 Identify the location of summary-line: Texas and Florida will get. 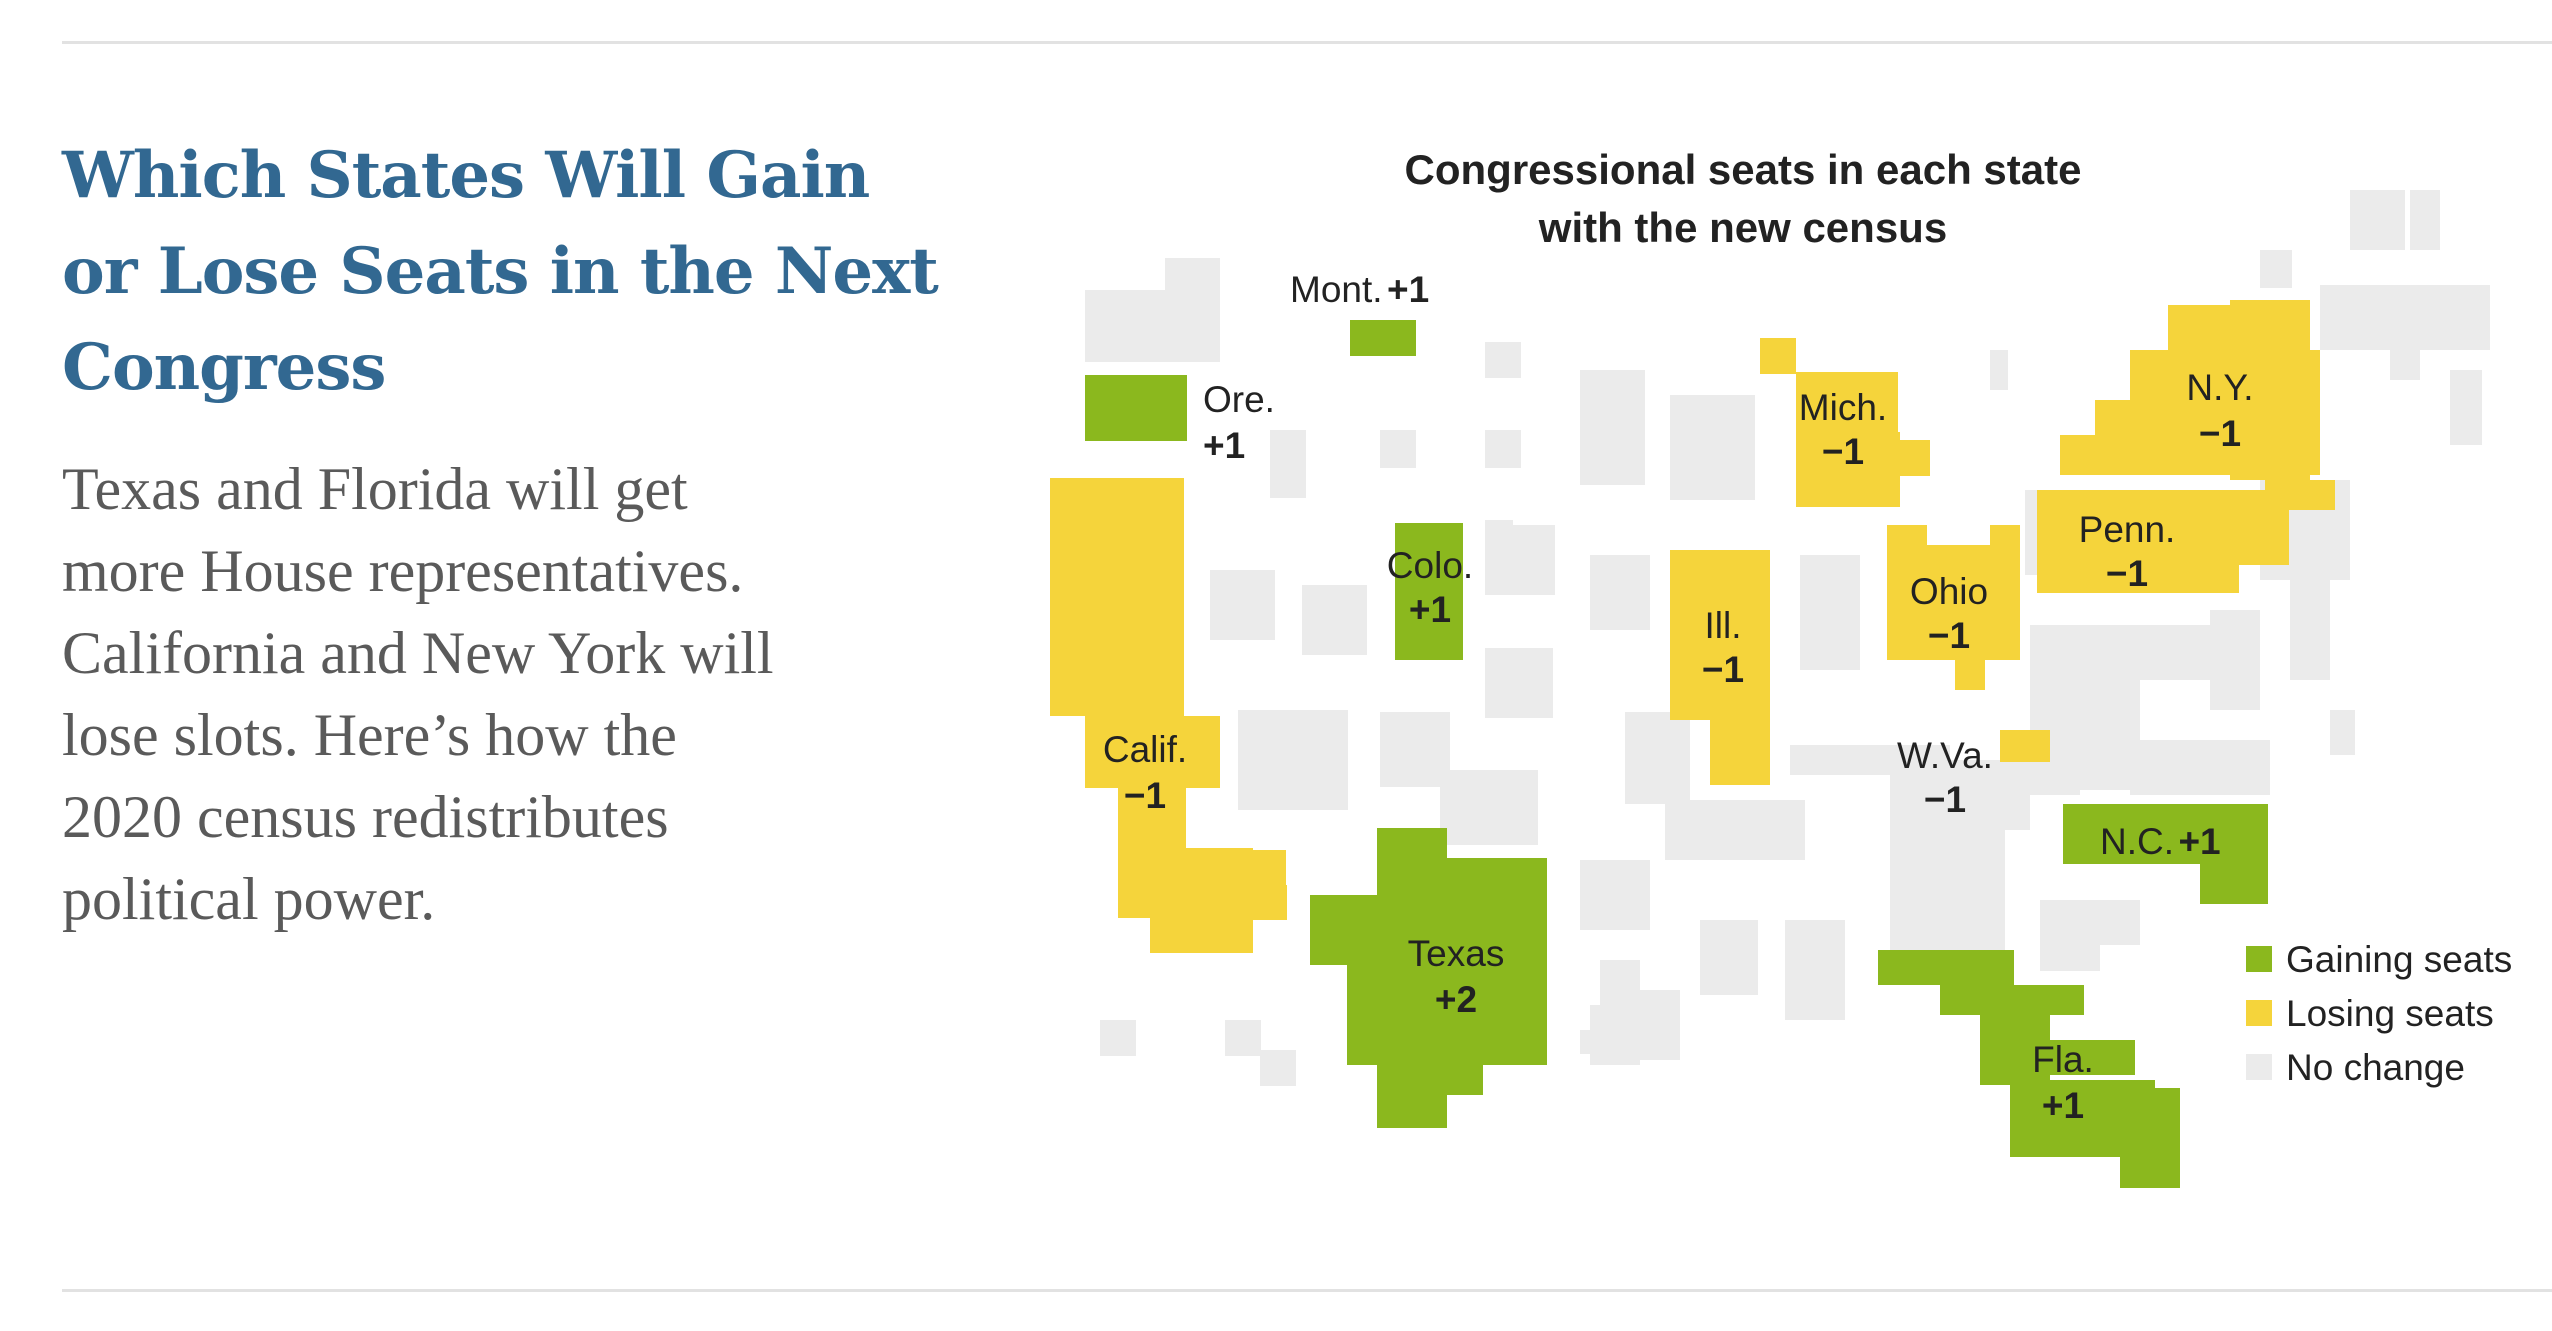
(375, 489).